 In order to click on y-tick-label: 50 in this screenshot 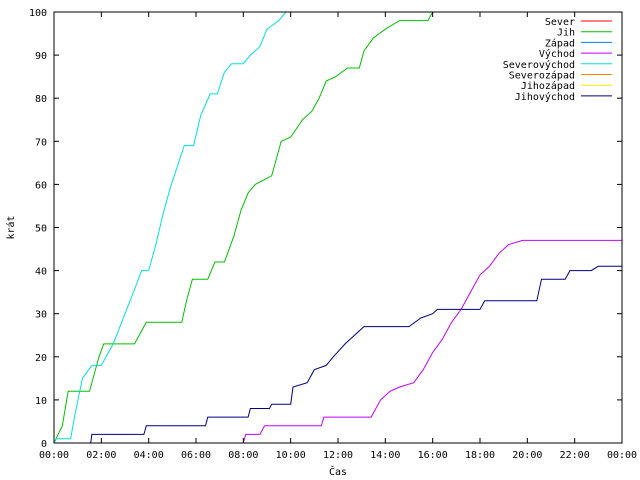, I will do `click(41, 229)`.